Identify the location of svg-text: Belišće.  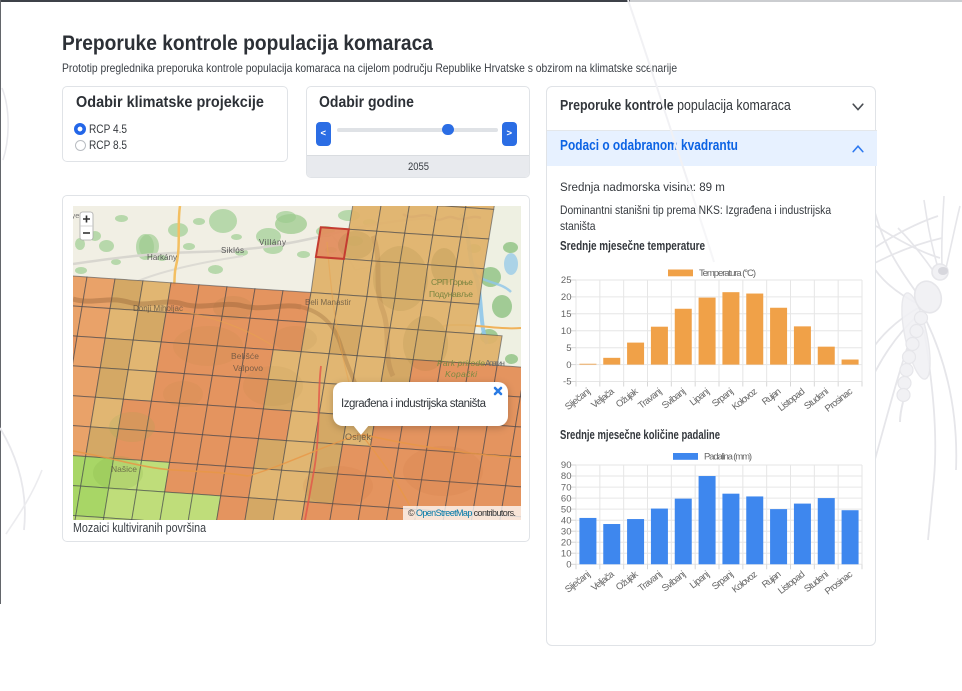
(245, 356).